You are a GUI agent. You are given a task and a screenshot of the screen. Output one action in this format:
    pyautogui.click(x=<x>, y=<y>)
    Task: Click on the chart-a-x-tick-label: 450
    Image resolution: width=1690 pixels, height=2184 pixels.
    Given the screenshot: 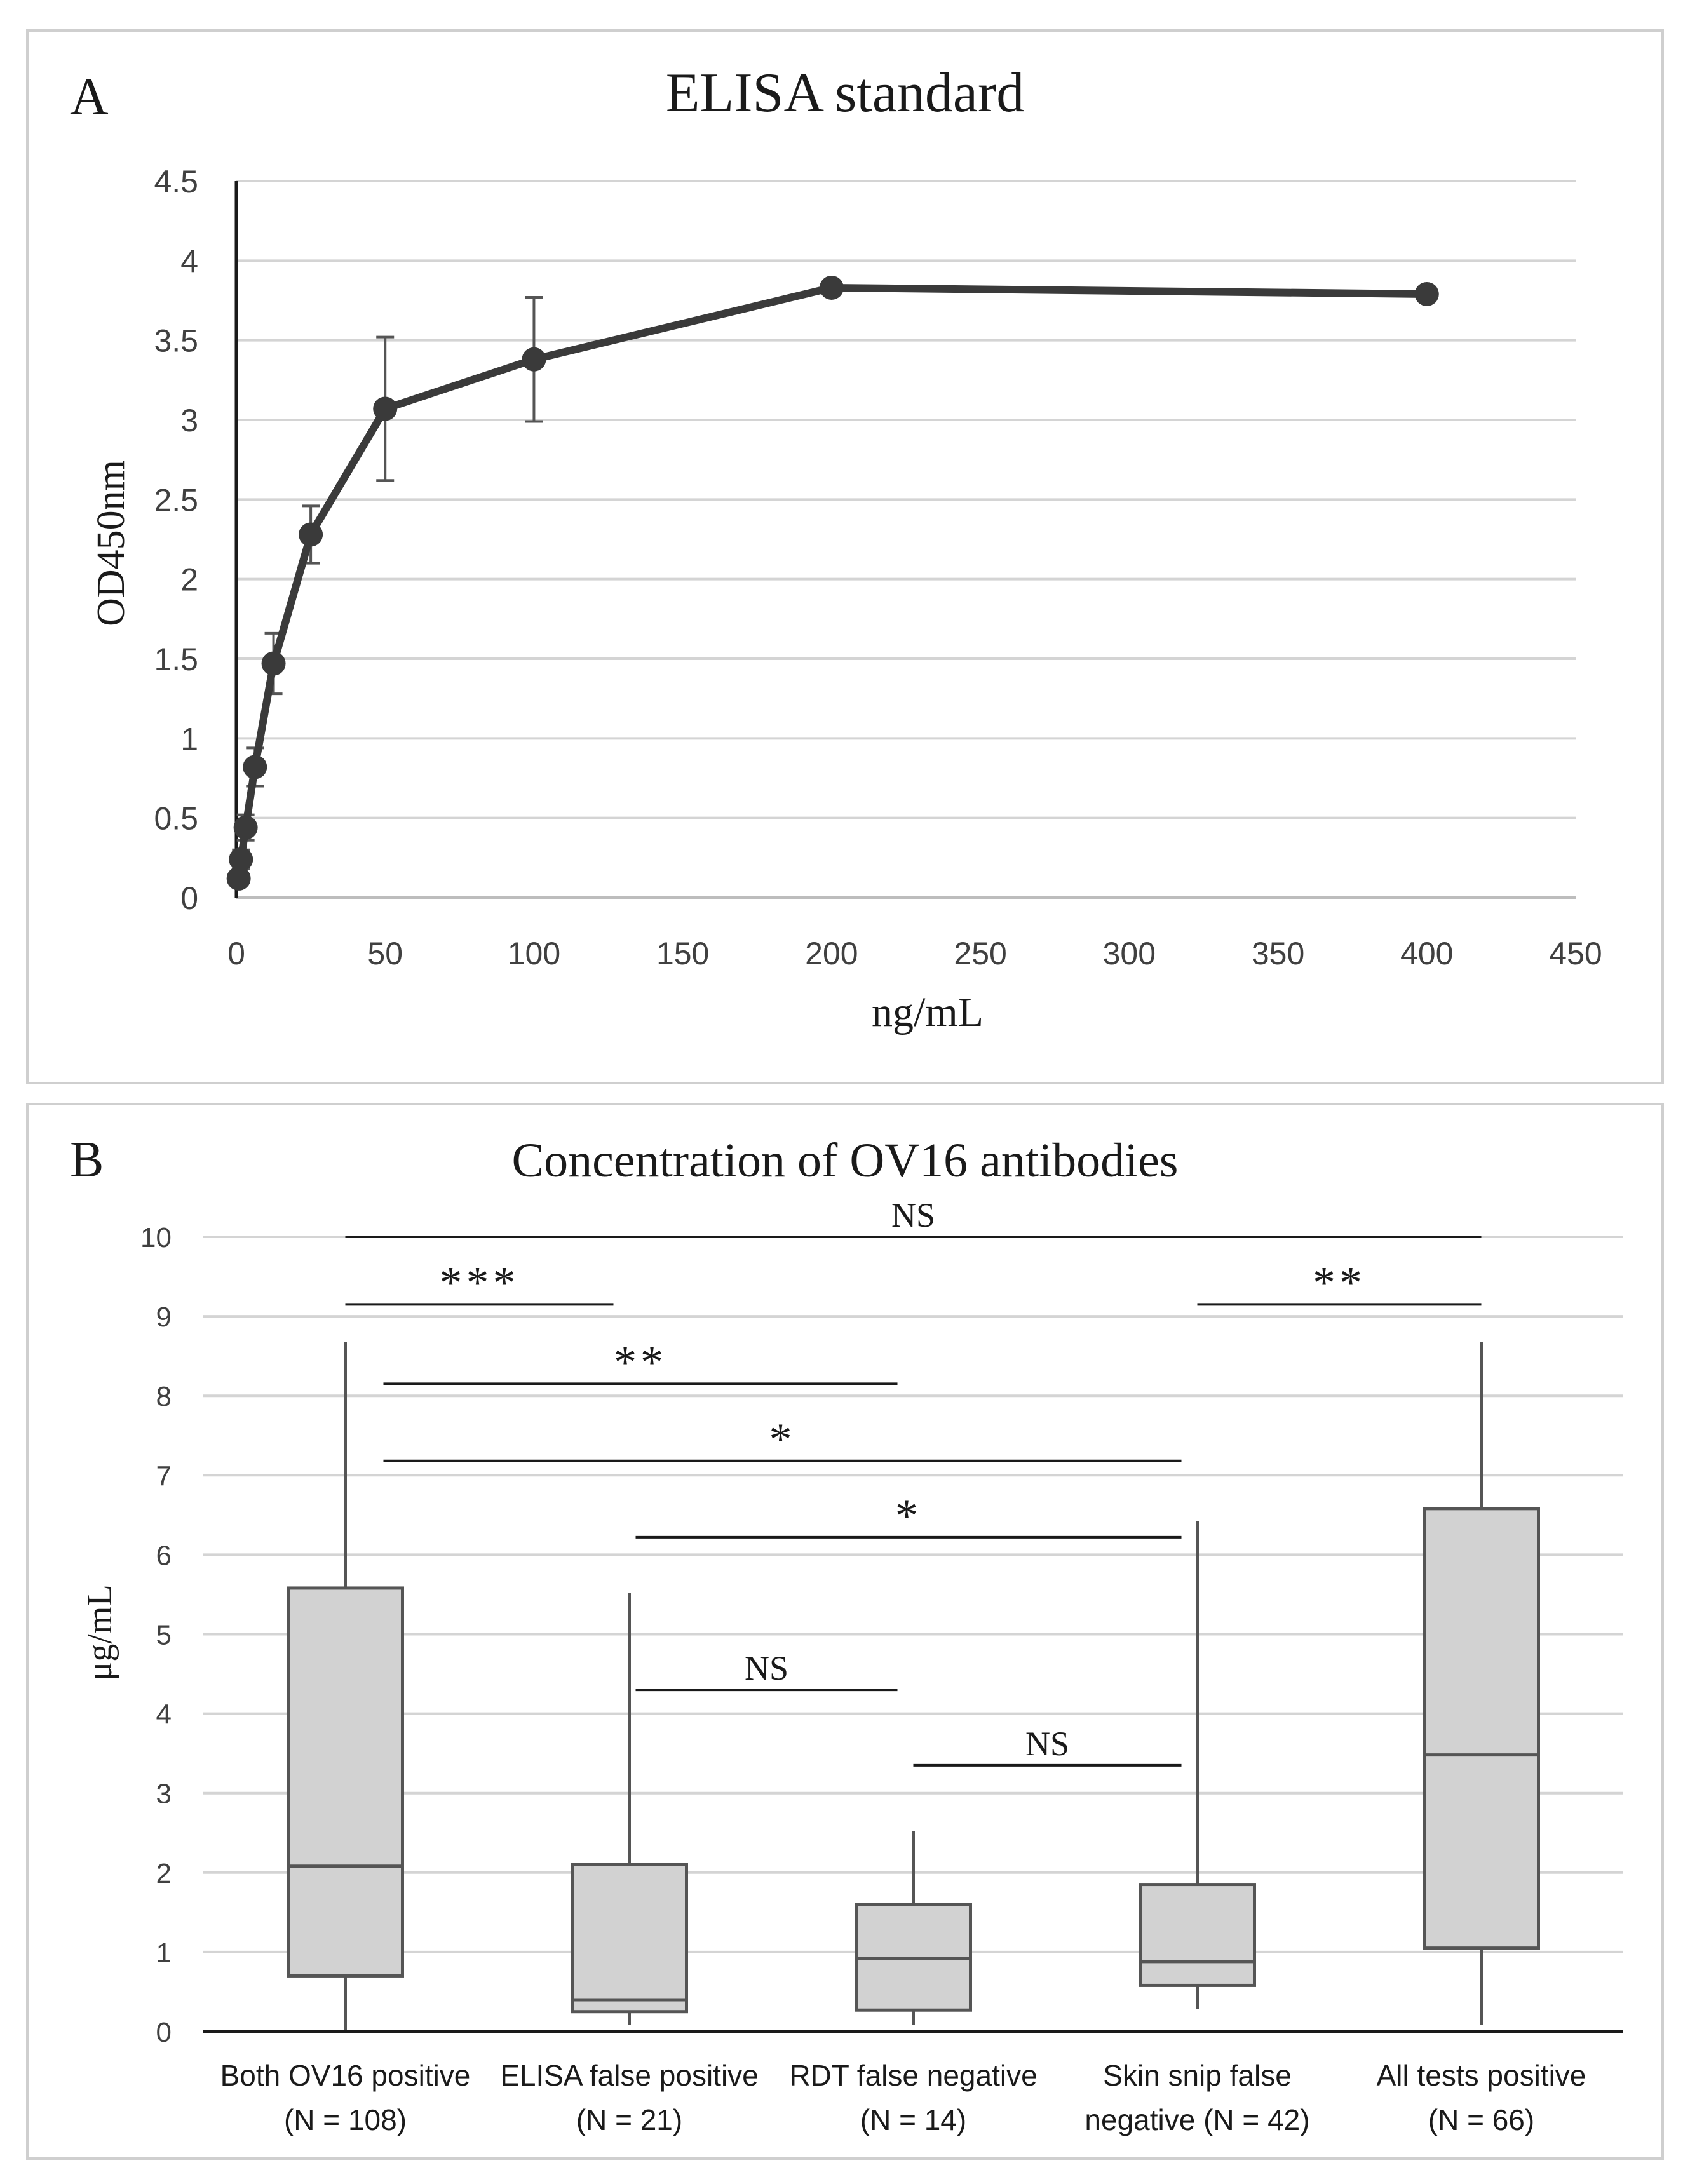 What is the action you would take?
    pyautogui.click(x=1575, y=953)
    